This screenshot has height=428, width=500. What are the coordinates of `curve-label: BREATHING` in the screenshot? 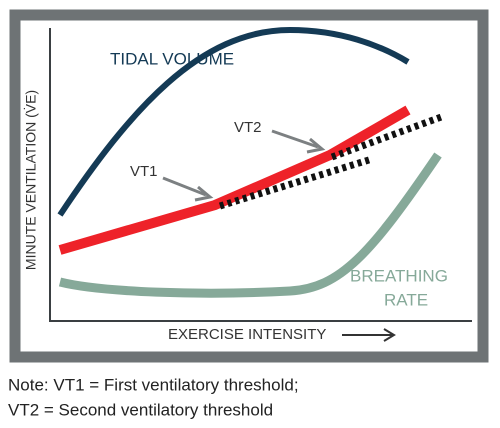 It's located at (399, 275).